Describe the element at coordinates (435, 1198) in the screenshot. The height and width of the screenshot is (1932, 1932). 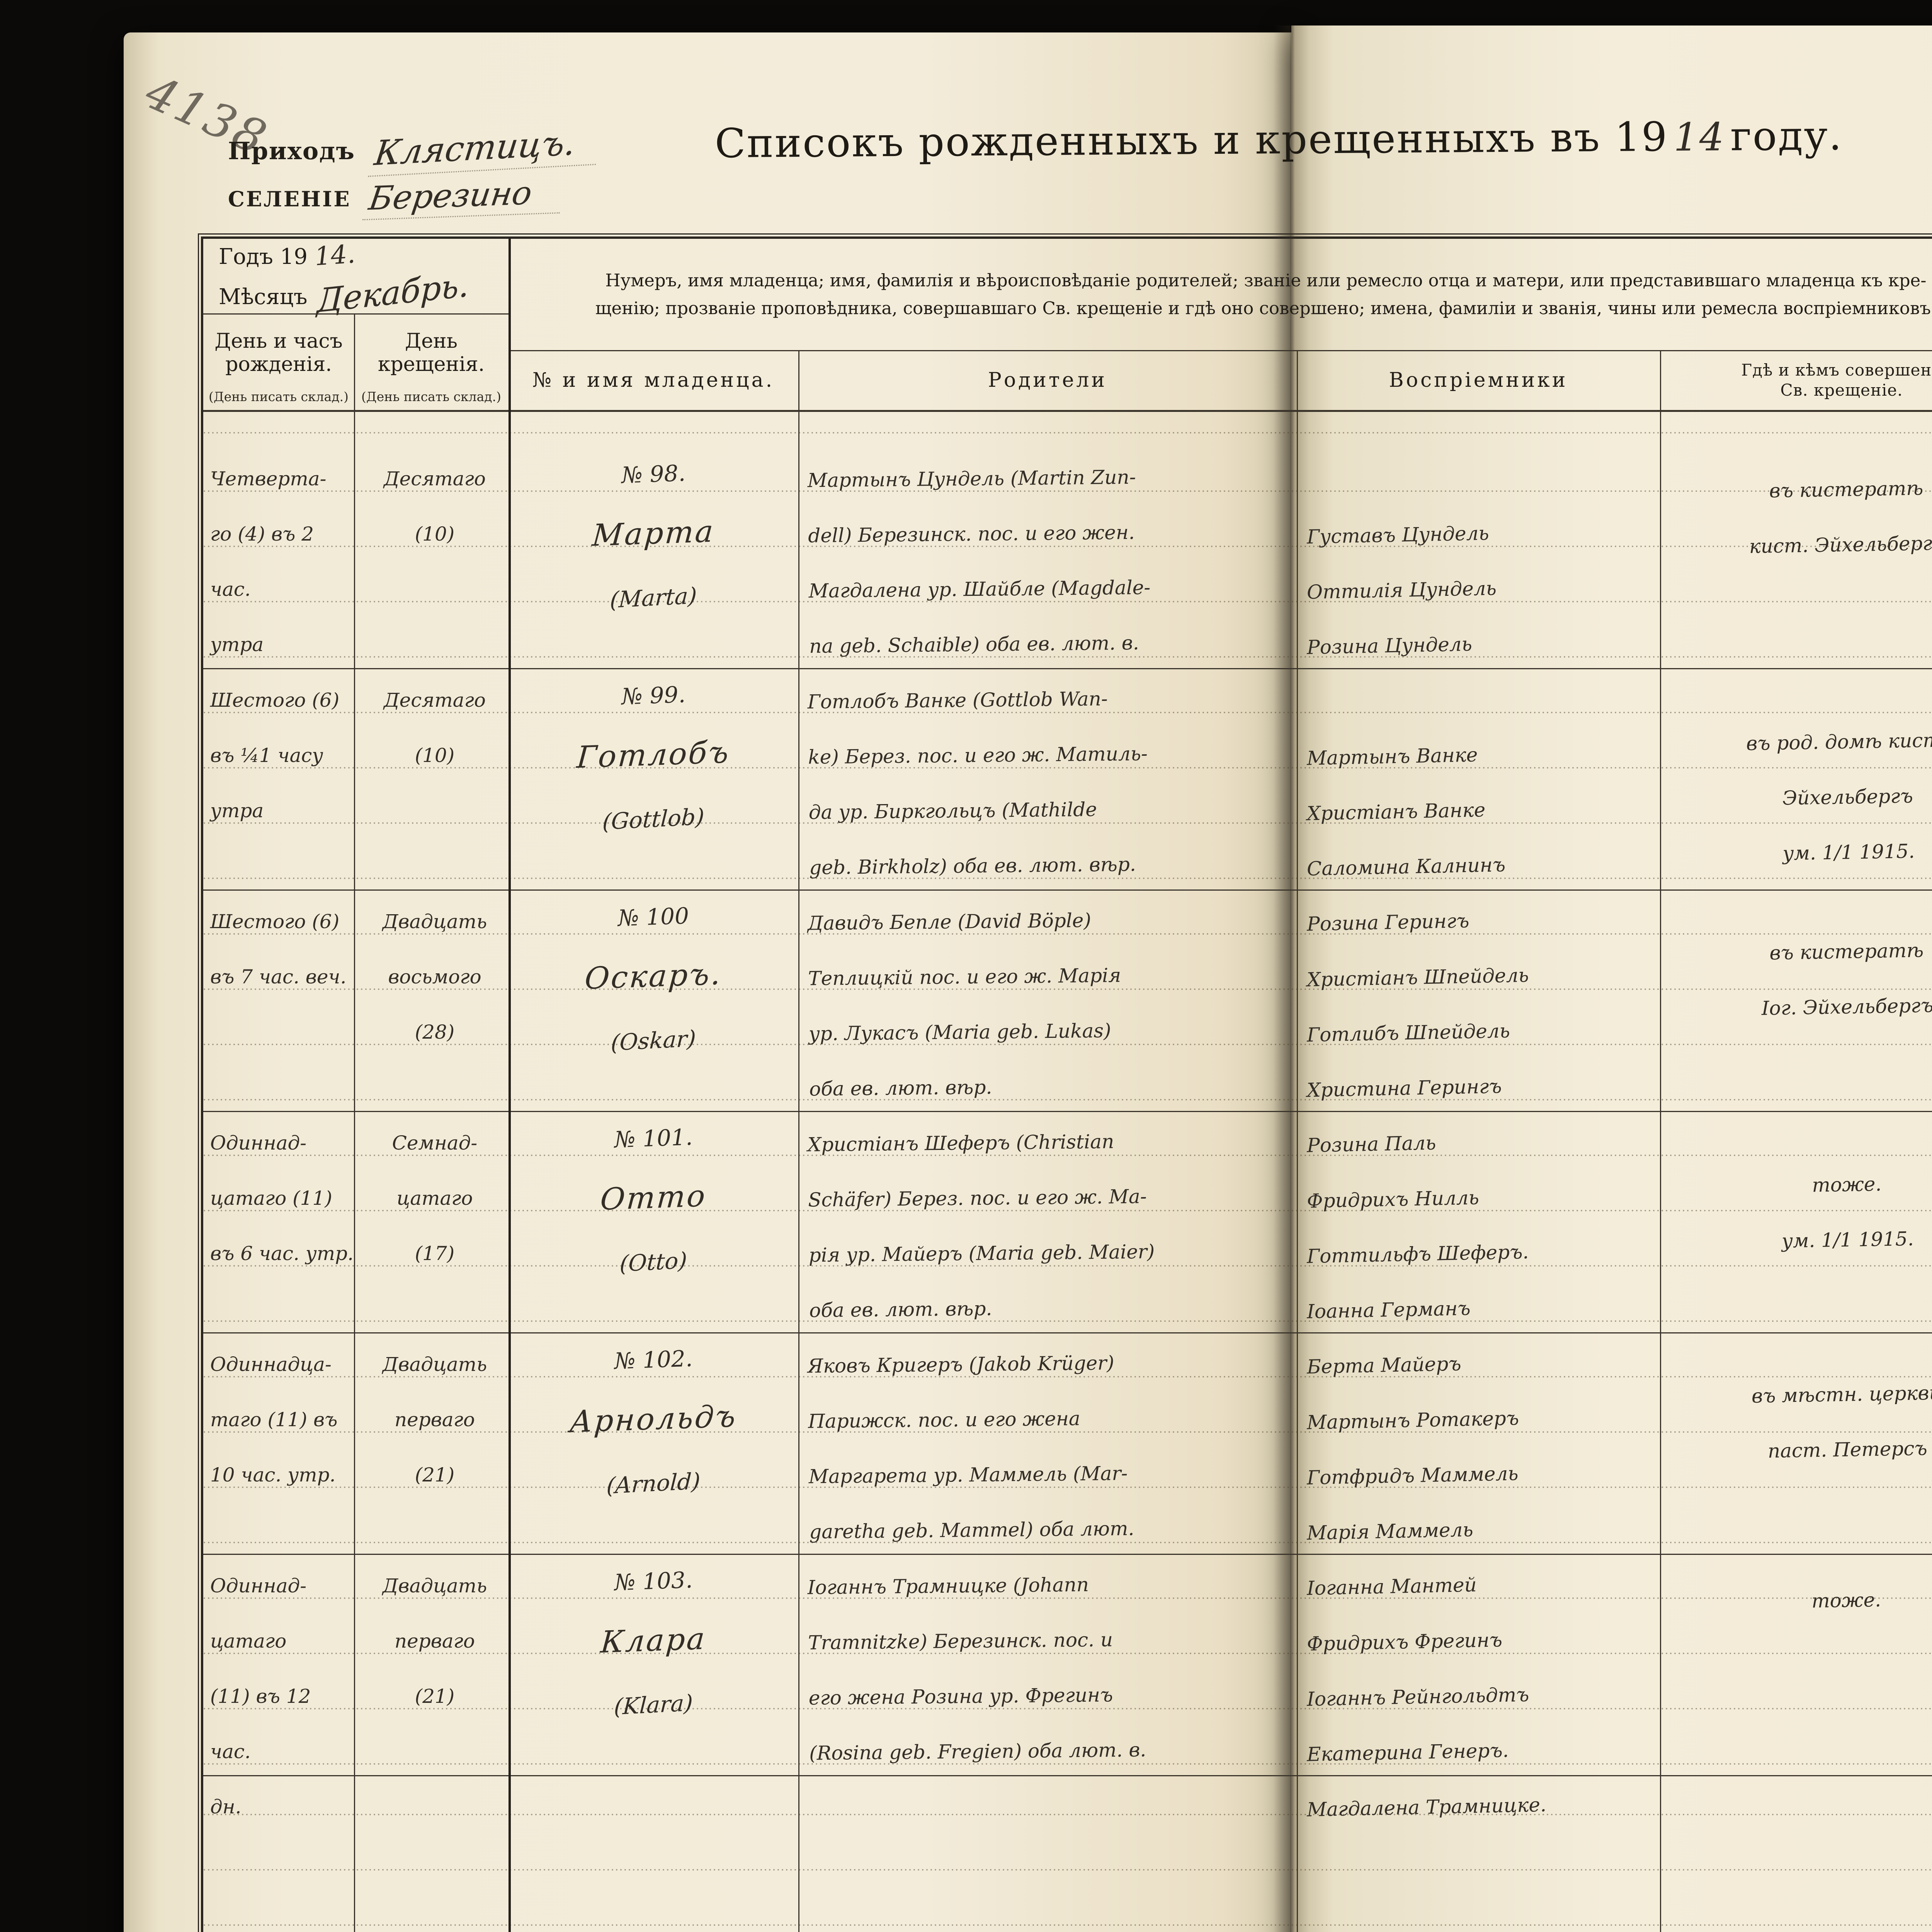
I see `baptism-date: Семнад- цатаго (17)` at that location.